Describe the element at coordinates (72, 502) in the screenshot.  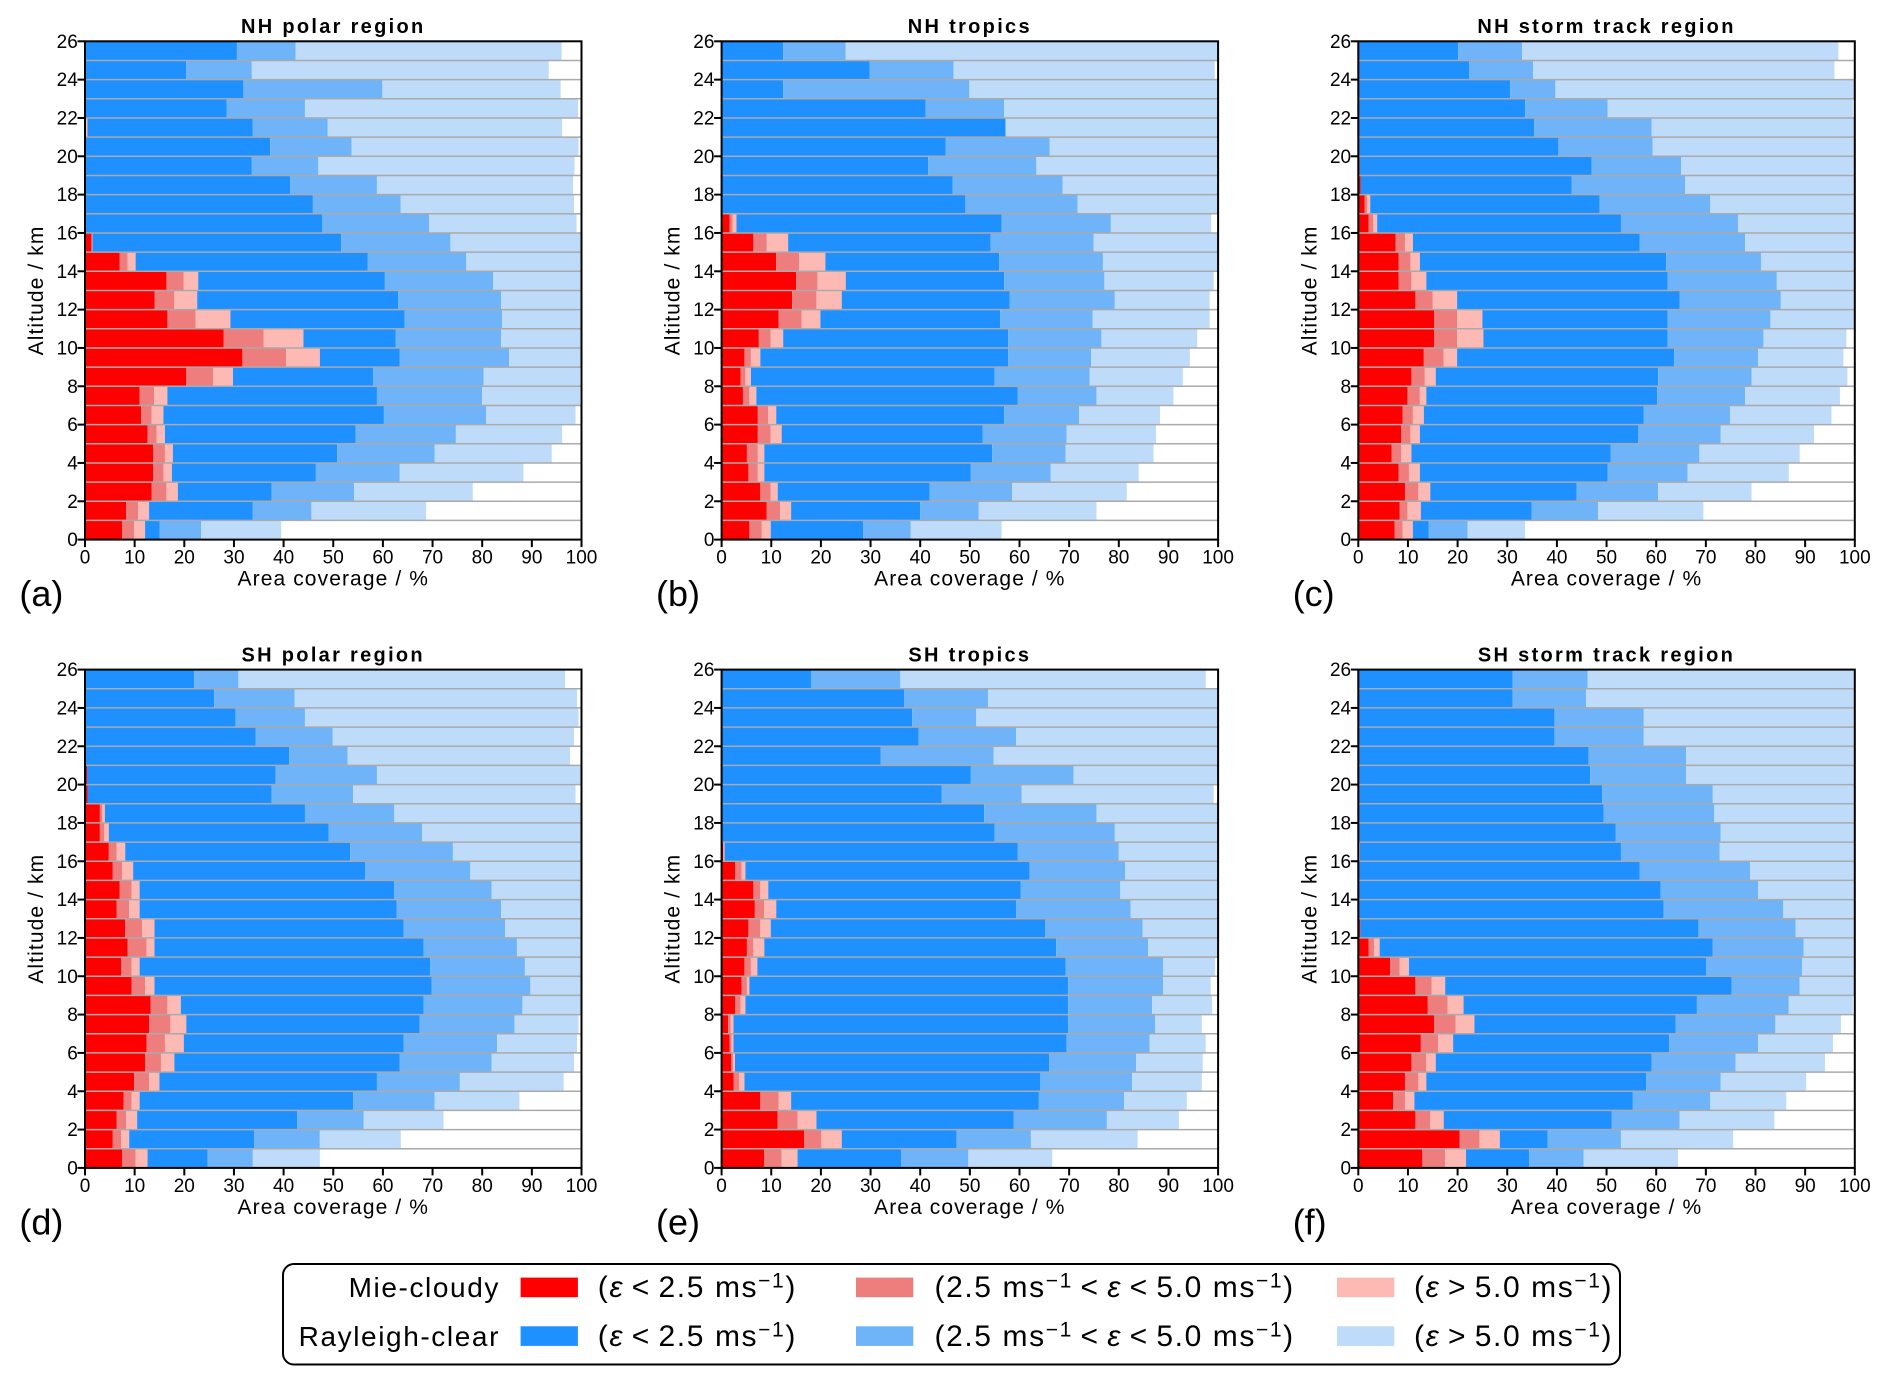
I see `svg-text: 2` at that location.